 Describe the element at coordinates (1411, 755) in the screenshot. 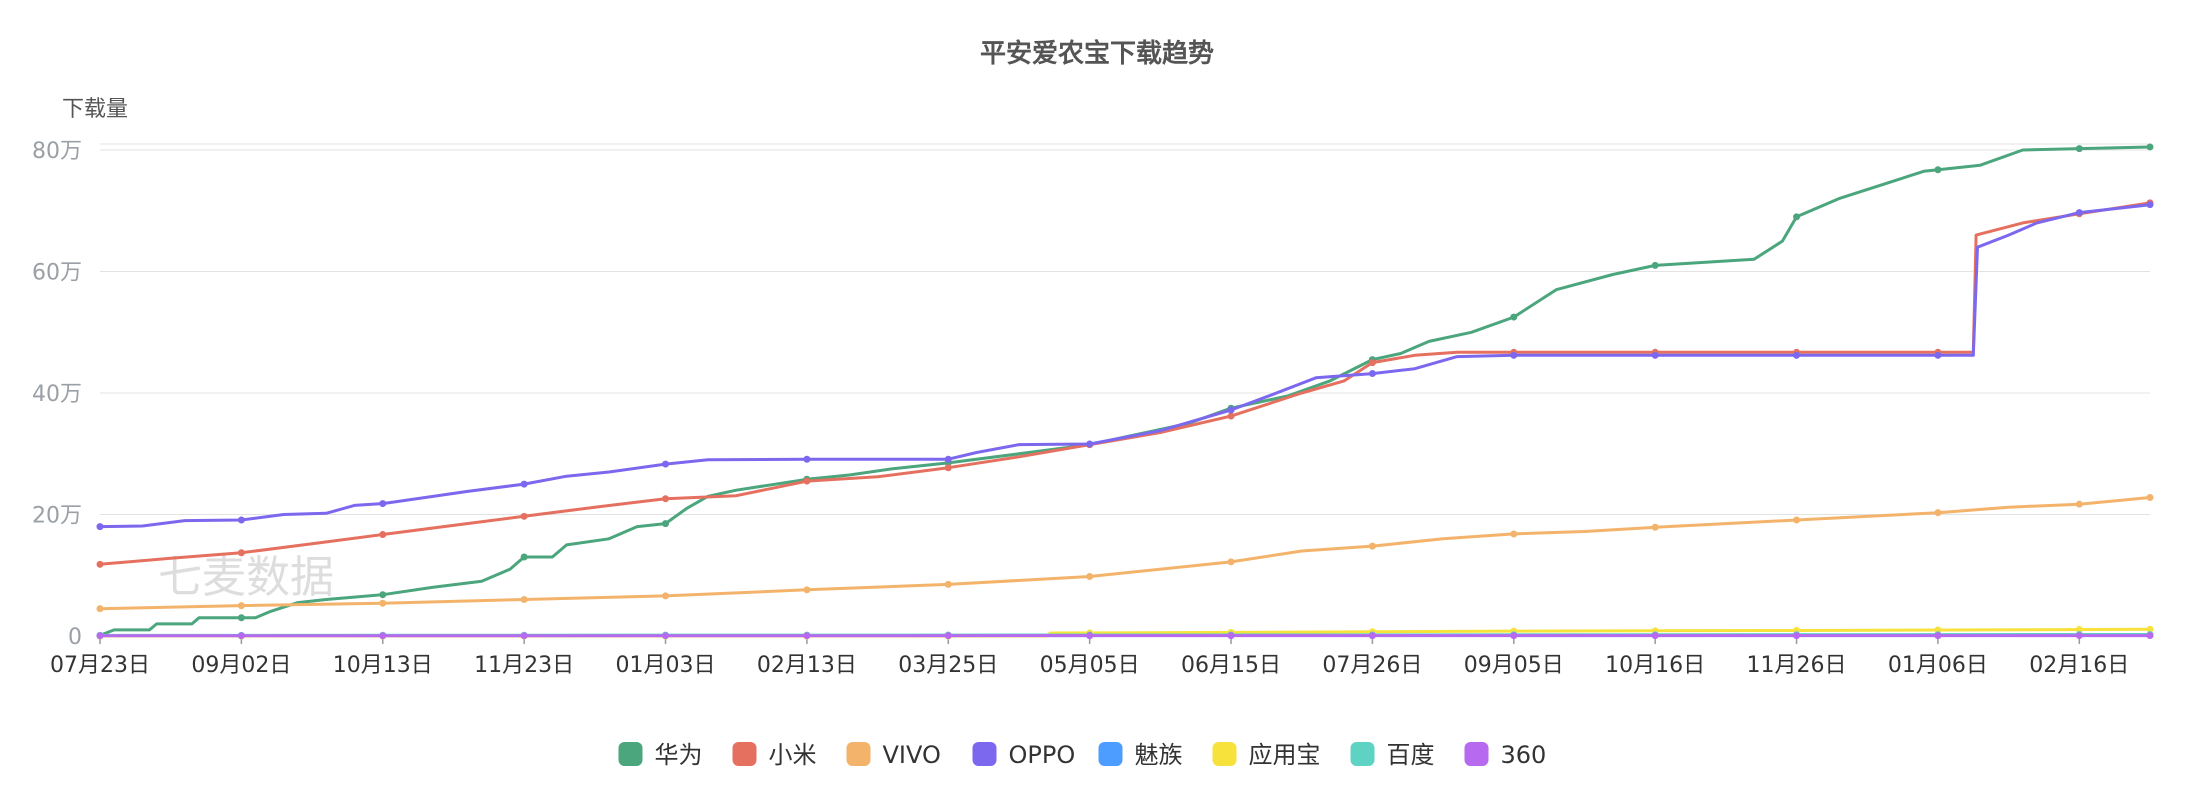

I see `legend-label: 百度` at that location.